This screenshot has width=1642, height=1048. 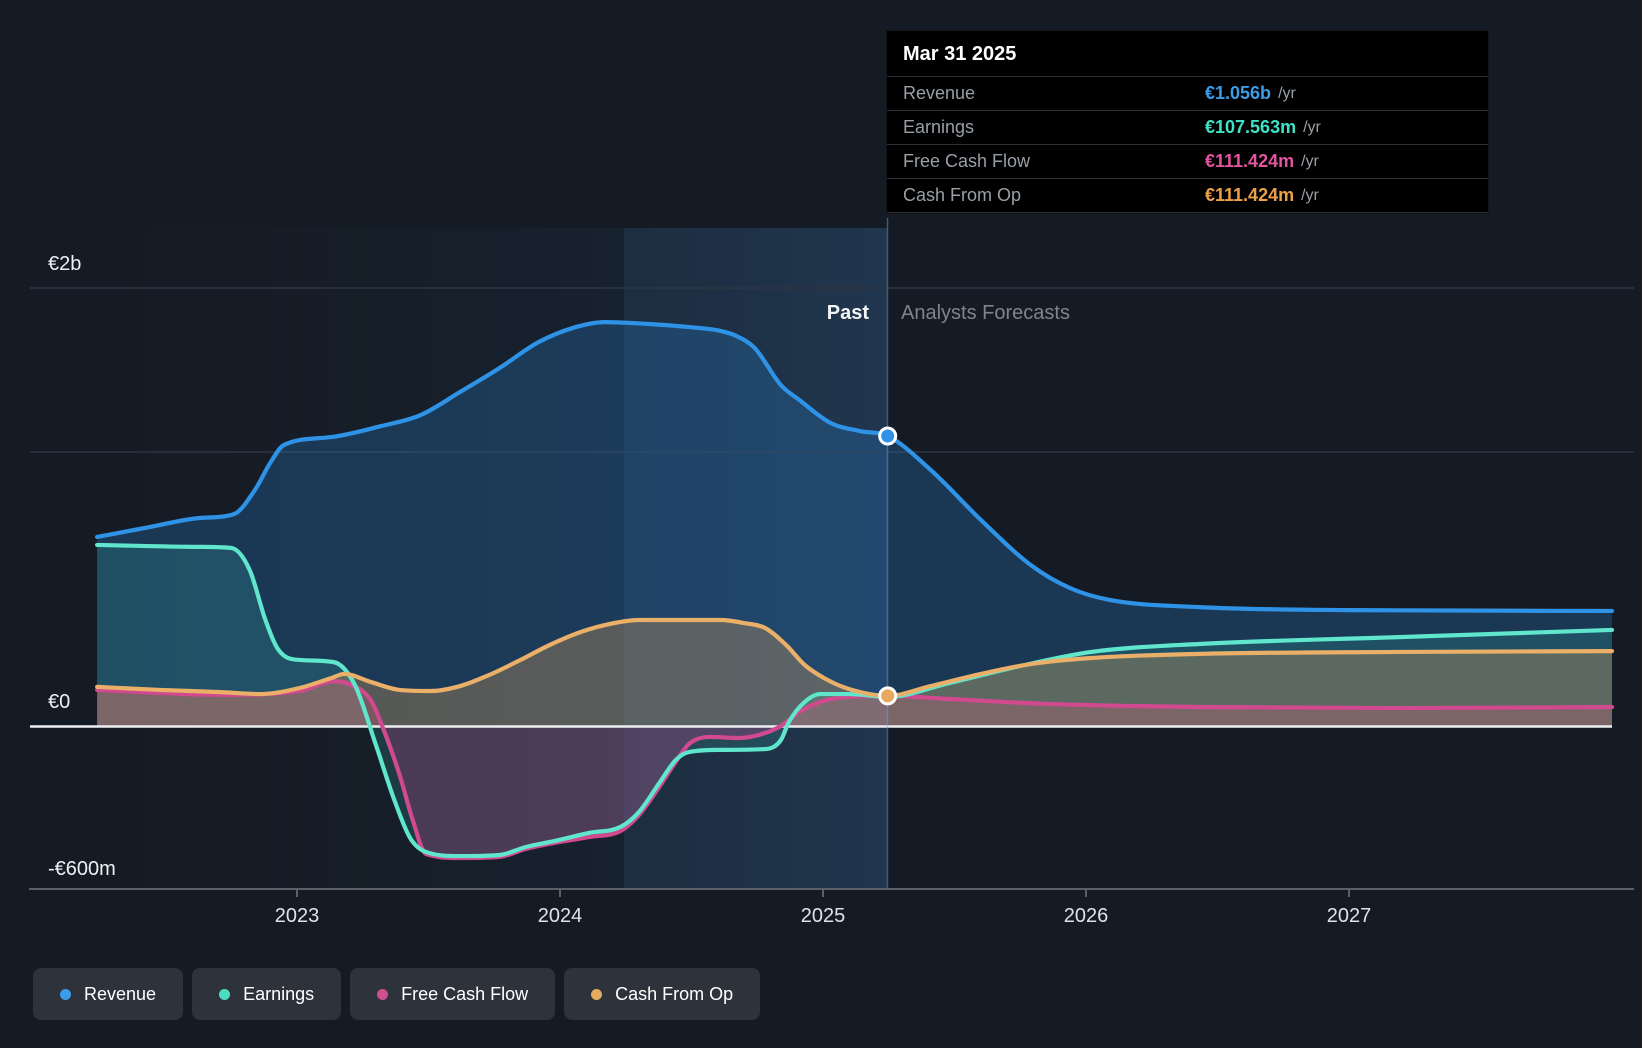 What do you see at coordinates (279, 993) in the screenshot?
I see `legend-label: Earnings` at bounding box center [279, 993].